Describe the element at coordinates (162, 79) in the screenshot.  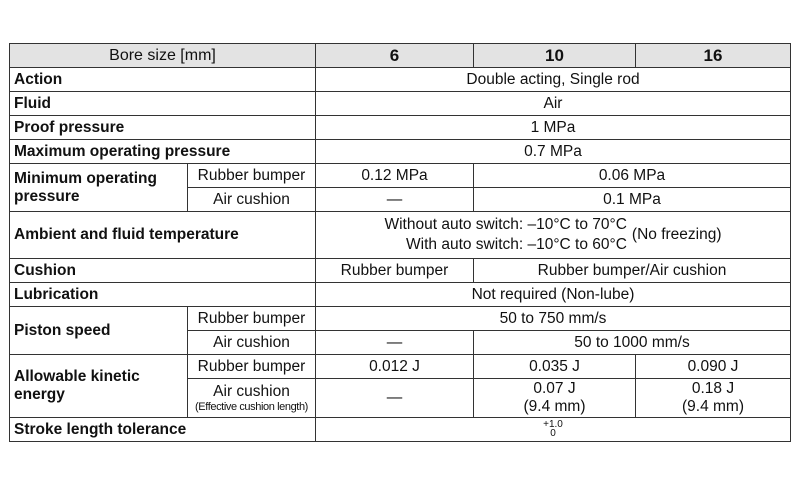
I see `action-label: Action` at that location.